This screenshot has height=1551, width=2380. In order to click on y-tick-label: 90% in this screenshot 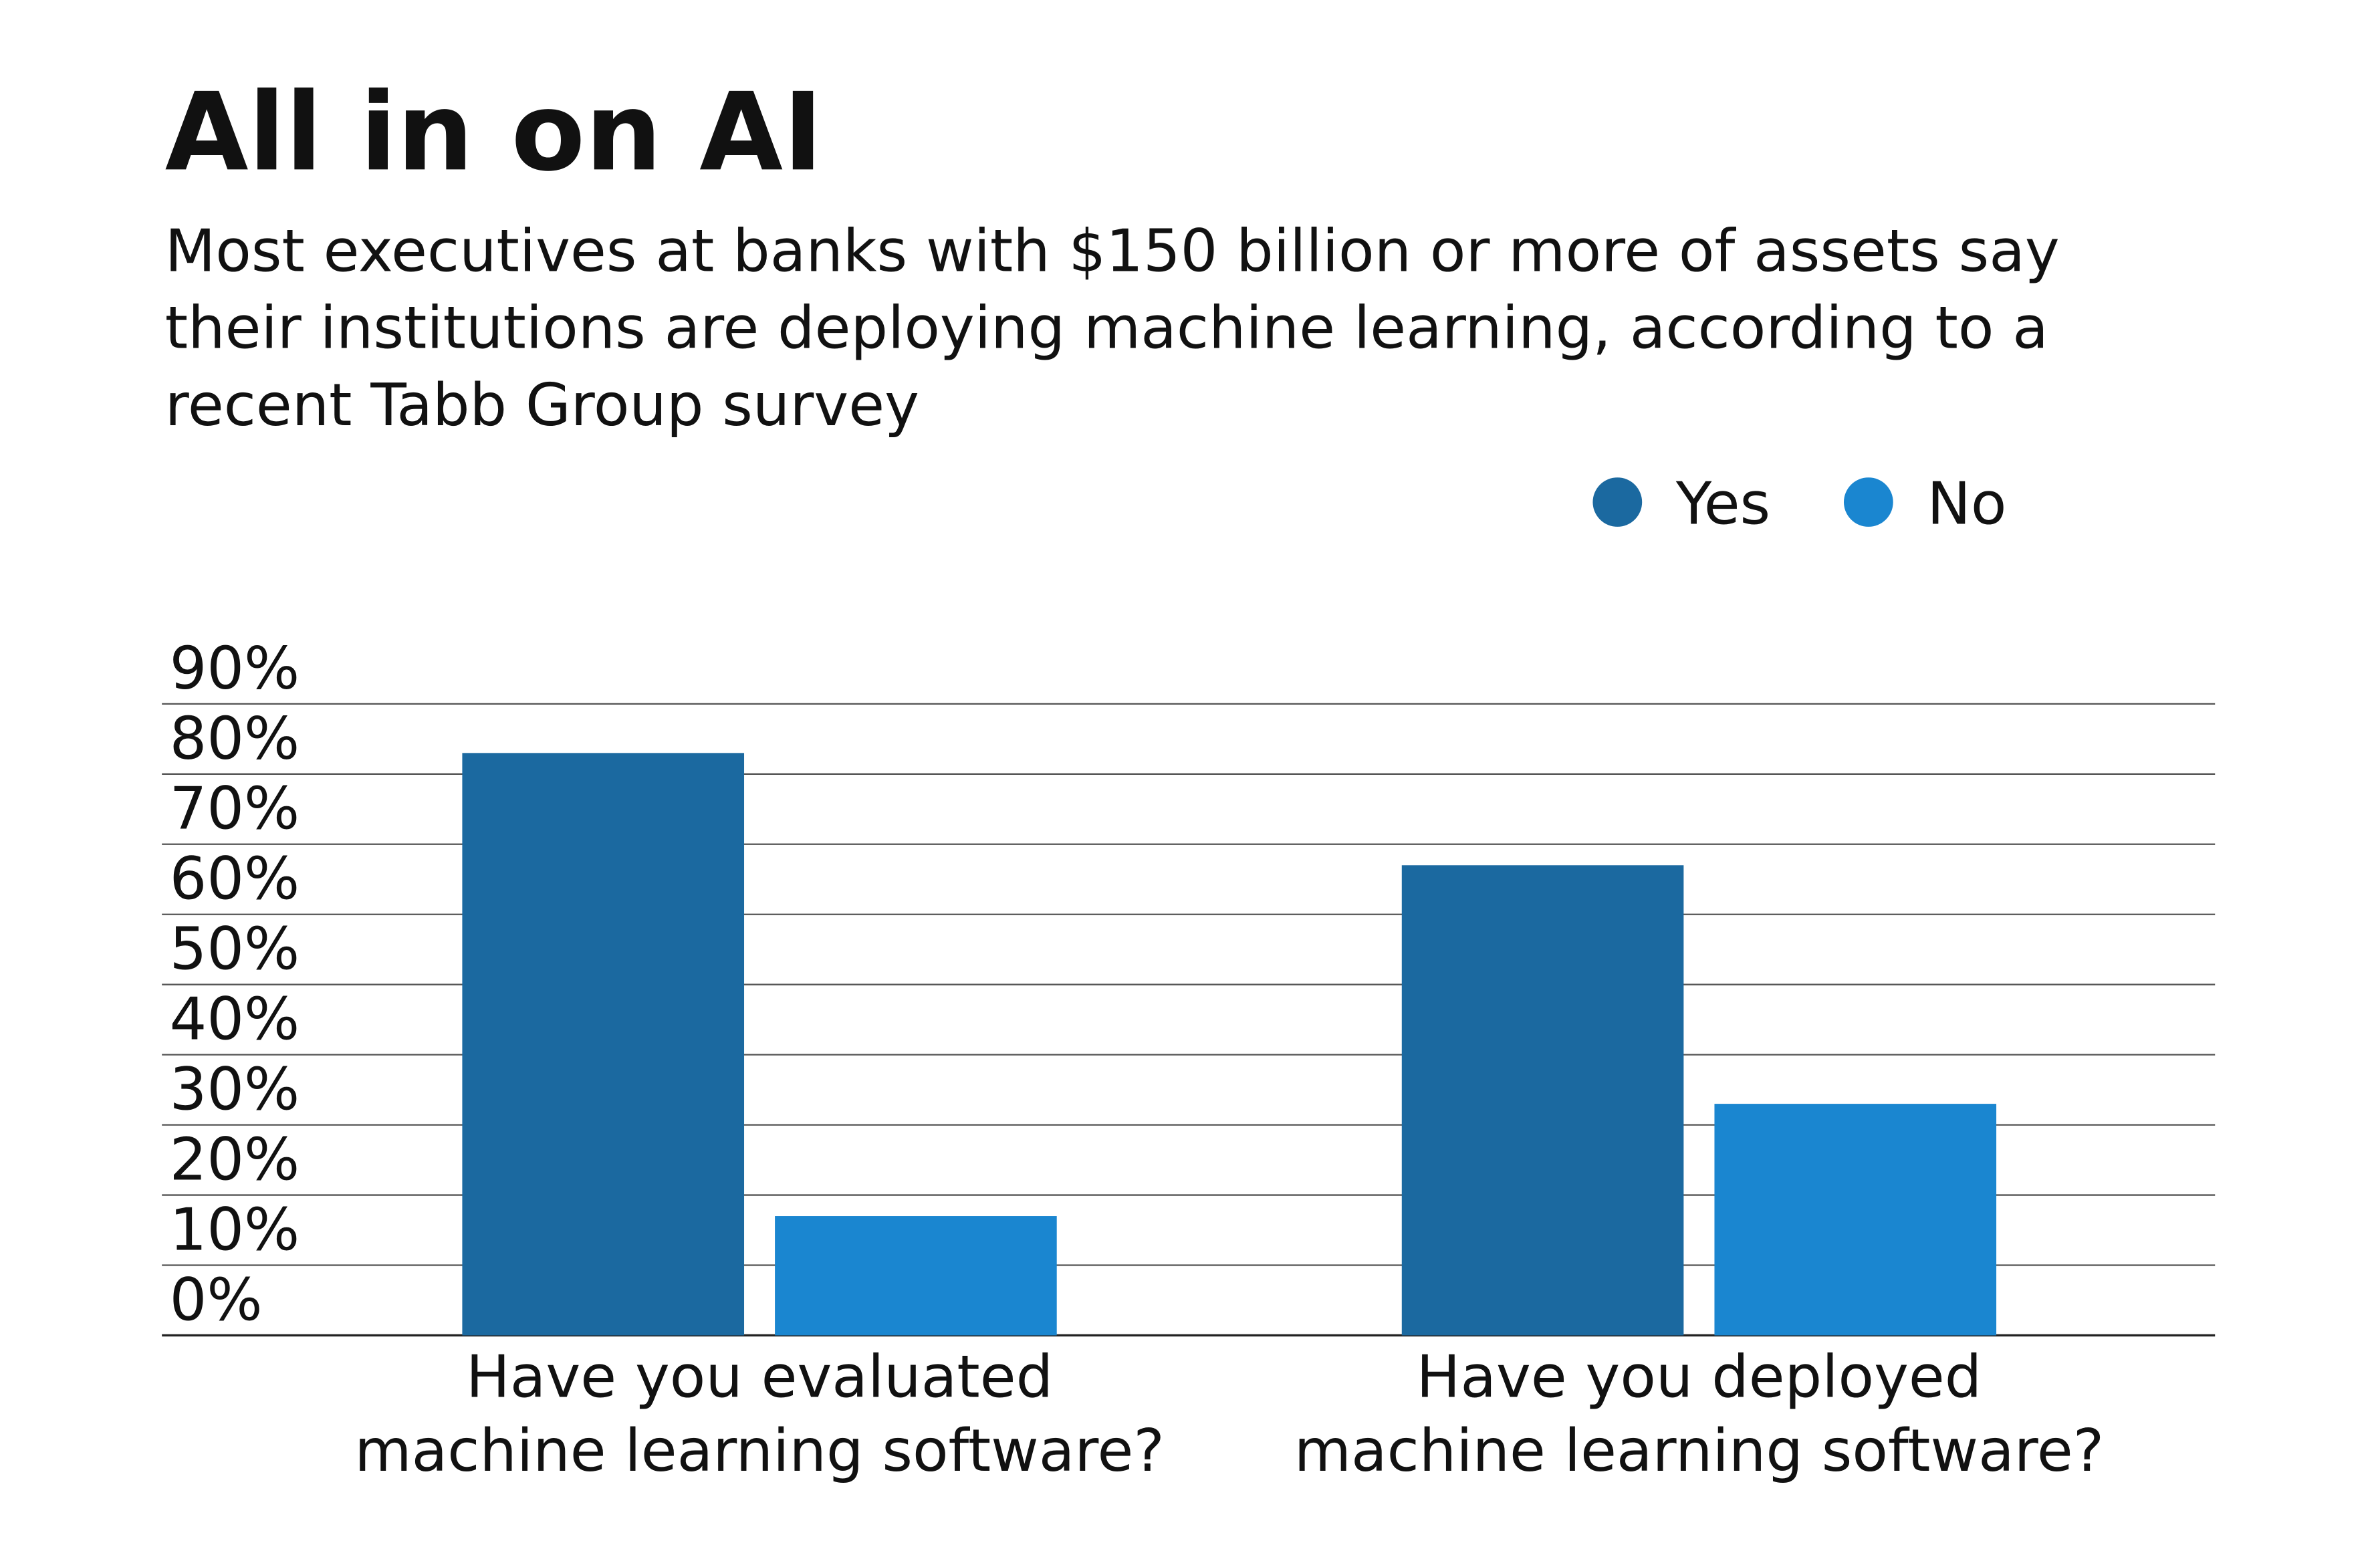, I will do `click(235, 668)`.